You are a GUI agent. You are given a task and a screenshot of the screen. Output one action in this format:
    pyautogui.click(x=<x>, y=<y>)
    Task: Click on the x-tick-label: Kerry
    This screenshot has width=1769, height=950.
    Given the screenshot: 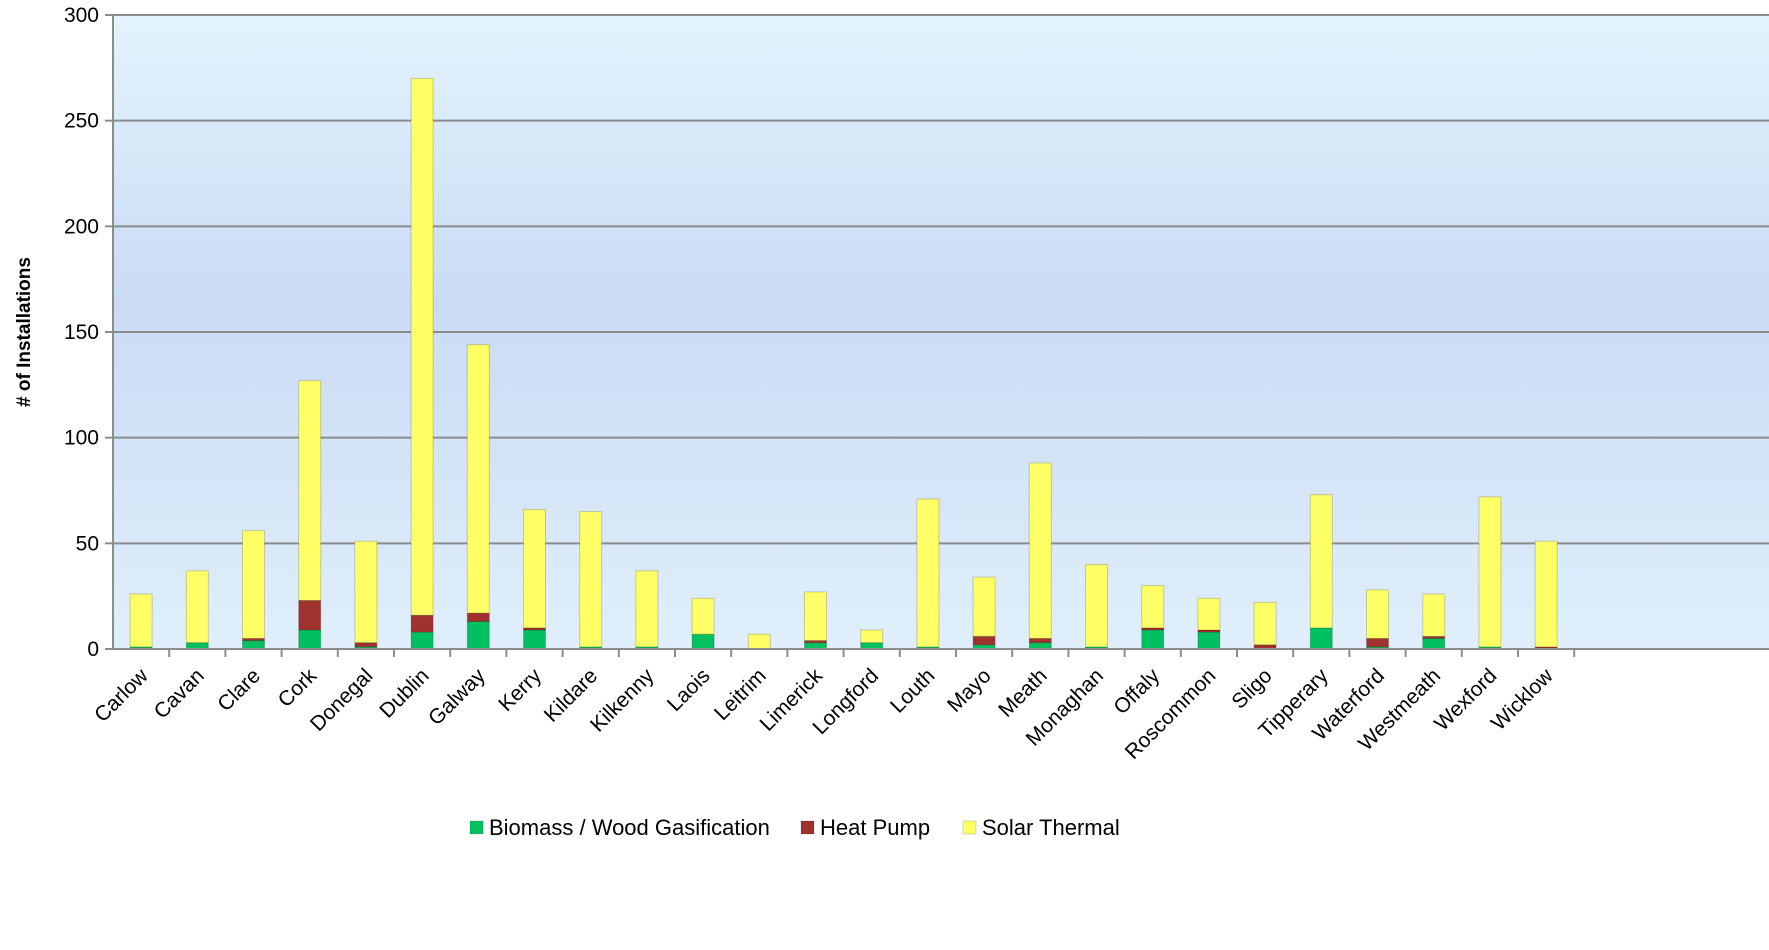 What is the action you would take?
    pyautogui.click(x=520, y=690)
    